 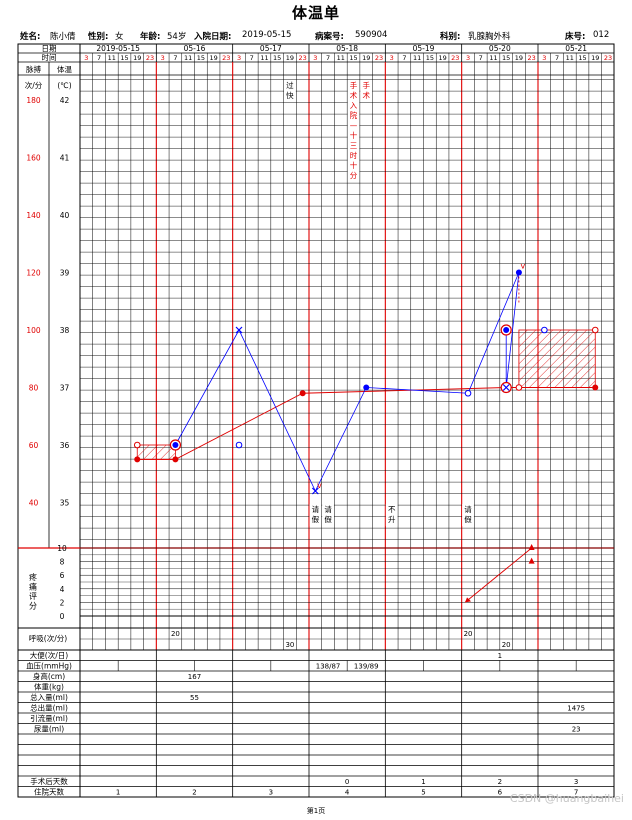 I want to click on note-char: 快, so click(x=290, y=95).